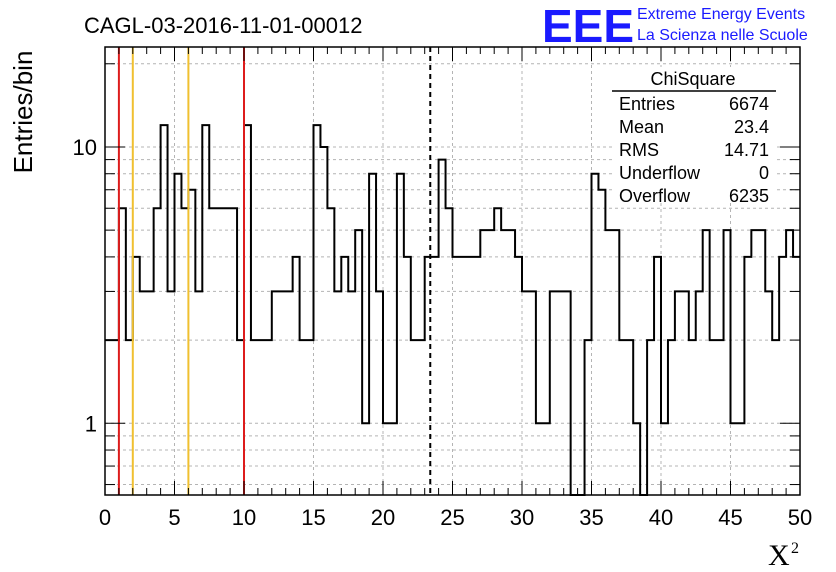 The width and height of the screenshot is (836, 572). What do you see at coordinates (730, 517) in the screenshot?
I see `x-tick-label: 45` at bounding box center [730, 517].